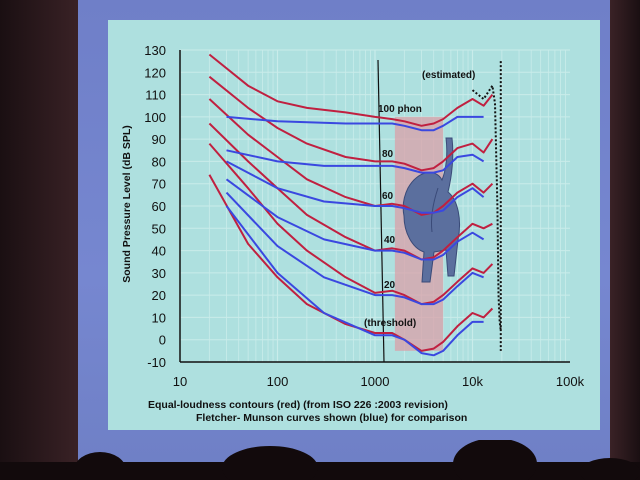 The image size is (640, 480). What do you see at coordinates (390, 240) in the screenshot?
I see `annotation-40: 40` at bounding box center [390, 240].